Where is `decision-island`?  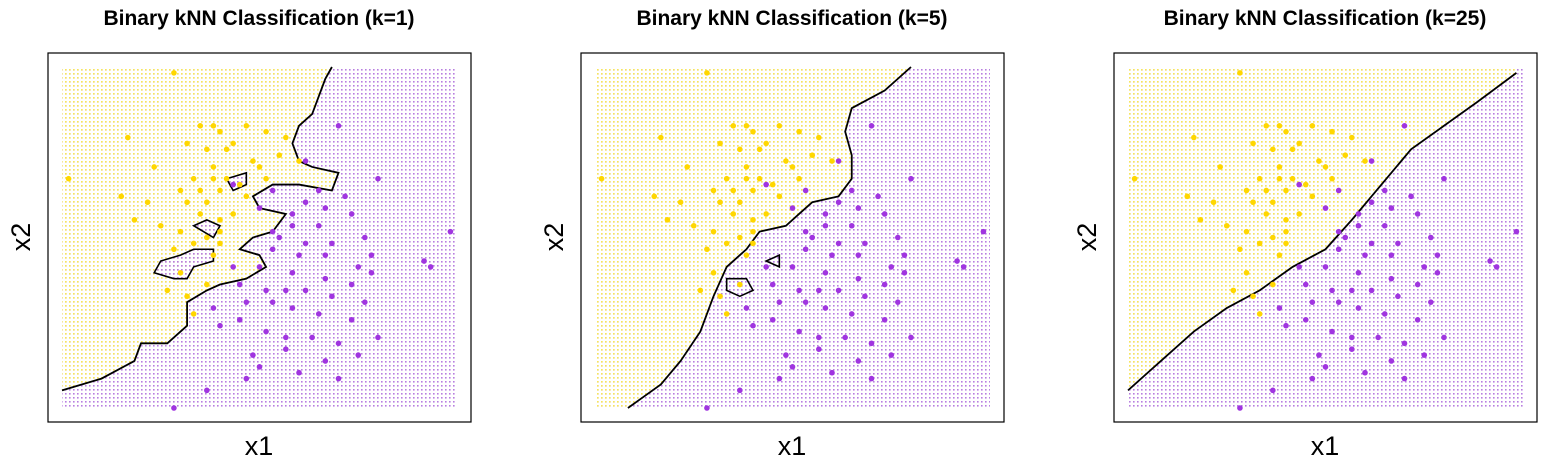 decision-island is located at coordinates (206, 228).